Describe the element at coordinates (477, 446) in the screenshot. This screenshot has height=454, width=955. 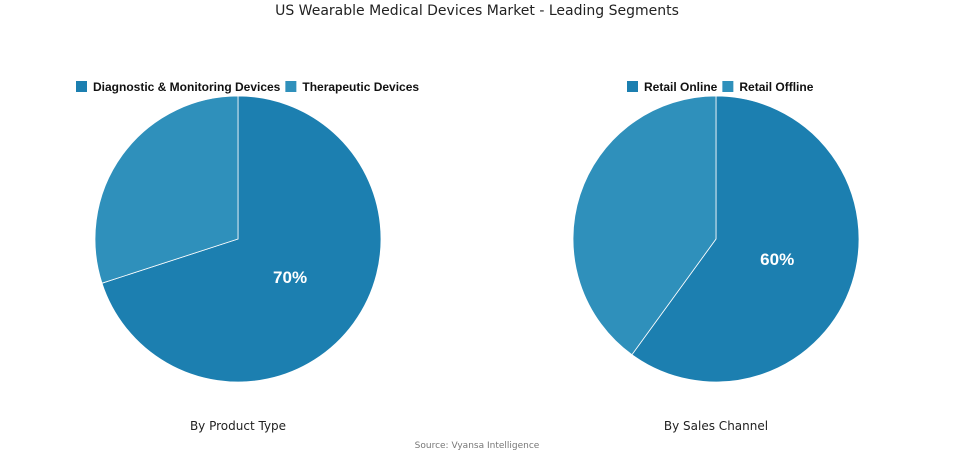
I see `source-note: Source: Vyansa Intelligence` at that location.